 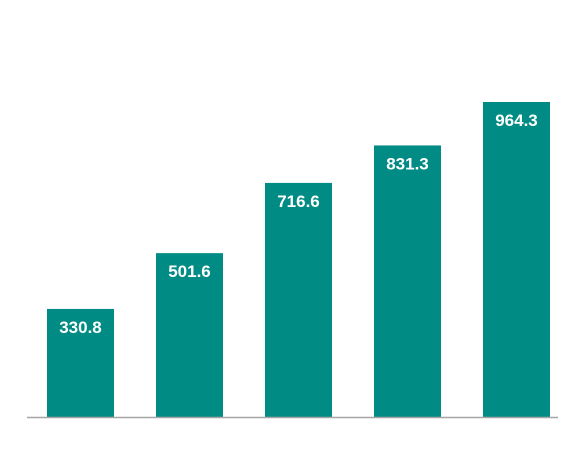 What do you see at coordinates (80, 327) in the screenshot?
I see `bar-1-value-label: 330.8` at bounding box center [80, 327].